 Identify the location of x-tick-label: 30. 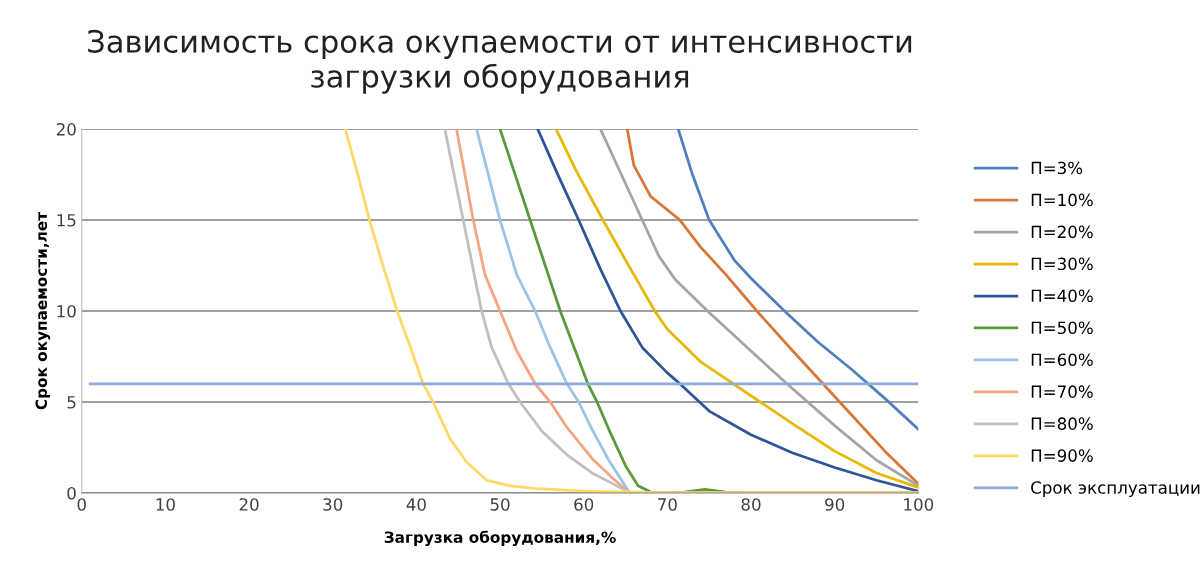
(333, 504).